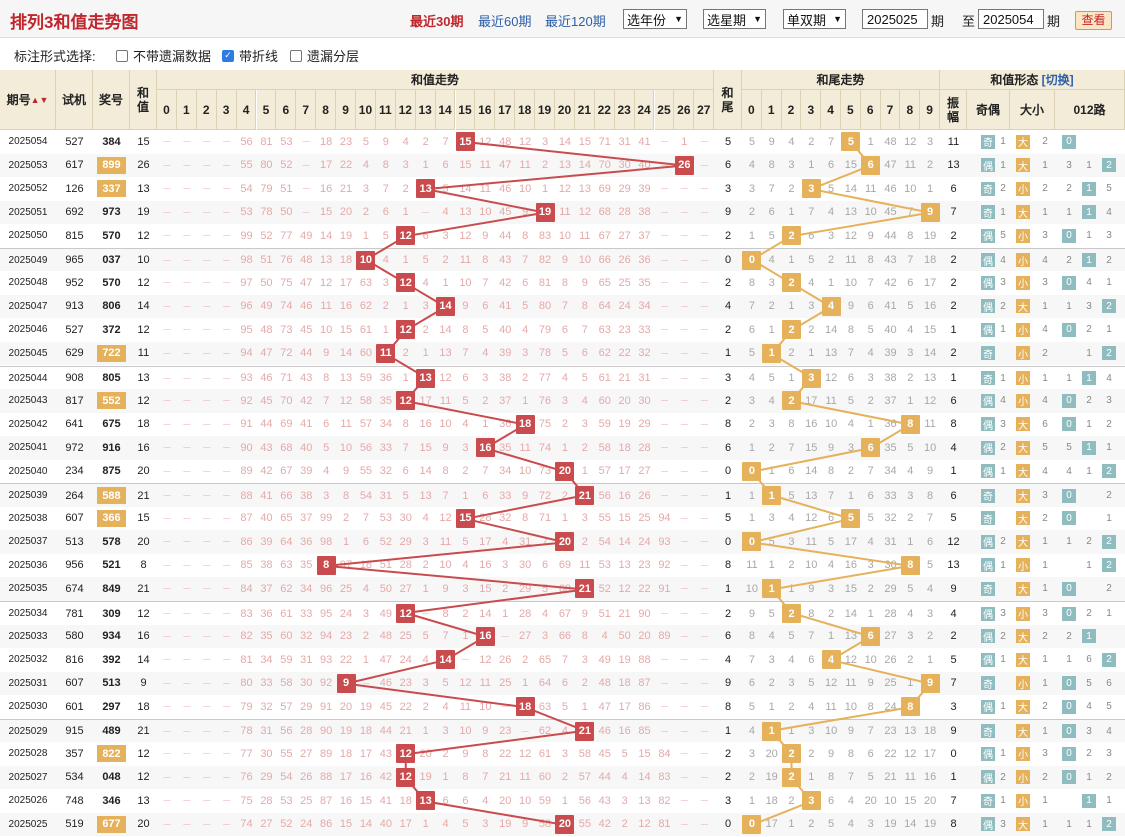 This screenshot has width=1125, height=837. Describe the element at coordinates (910, 165) in the screenshot. I see `tail-miss-value: 11` at that location.